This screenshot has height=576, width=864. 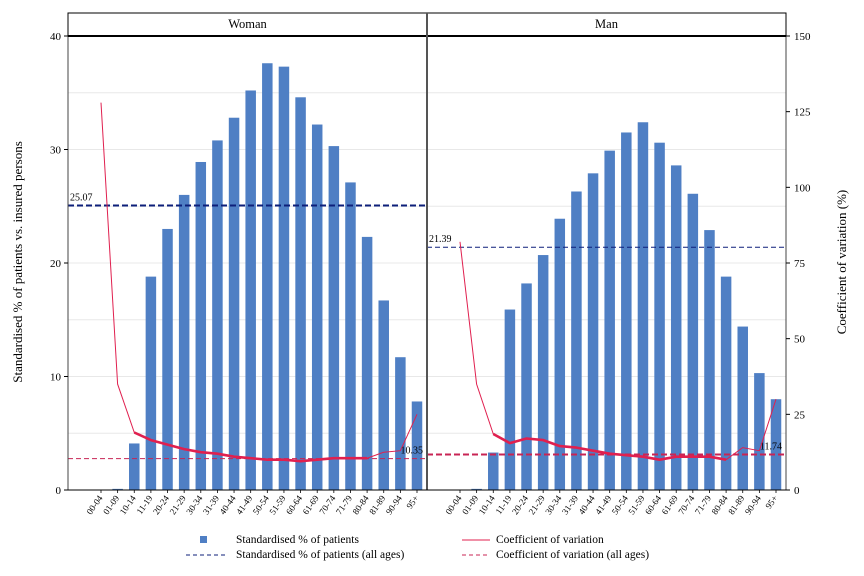 What do you see at coordinates (607, 24) in the screenshot?
I see `panel-title: Man` at bounding box center [607, 24].